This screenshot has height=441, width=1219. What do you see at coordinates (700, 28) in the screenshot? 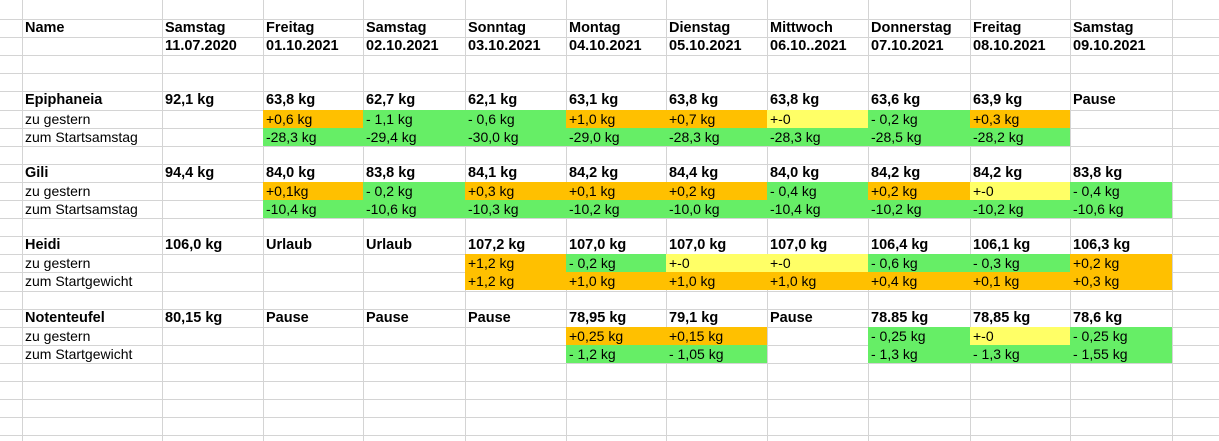
I see `header-day-cell: Dienstag` at bounding box center [700, 28].